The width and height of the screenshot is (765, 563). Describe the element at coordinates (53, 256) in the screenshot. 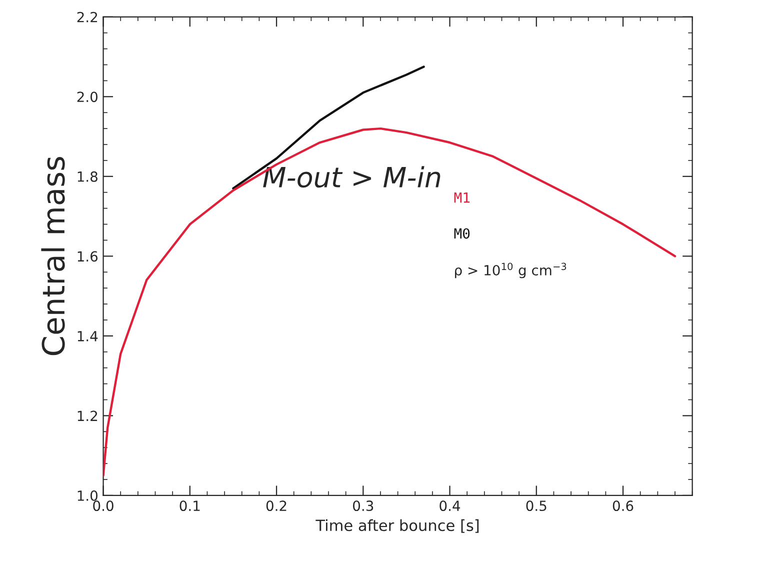

I see `y-axis-title: Central mass` at that location.